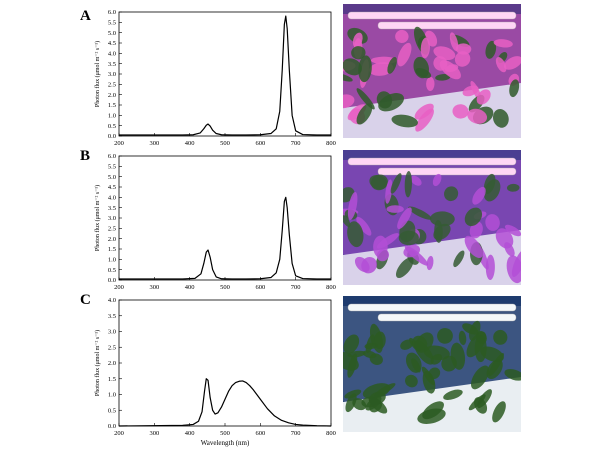 This screenshot has width=600, height=450. What do you see at coordinates (112, 54) in the screenshot?
I see `y-tick-label: 4.0` at bounding box center [112, 54].